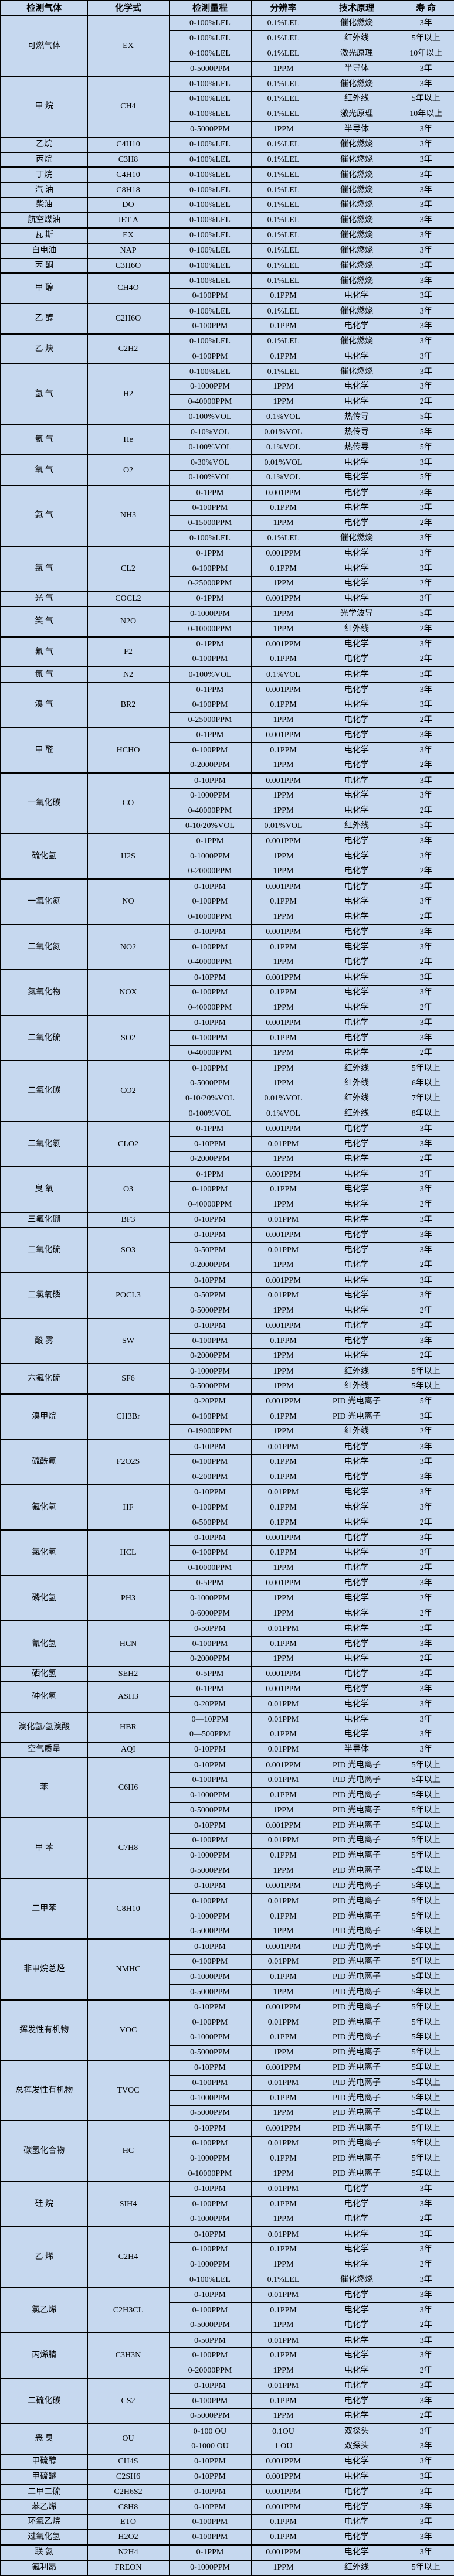 The width and height of the screenshot is (454, 2576). Describe the element at coordinates (44, 235) in the screenshot. I see `gas-name-cell: 瓦 斯` at that location.